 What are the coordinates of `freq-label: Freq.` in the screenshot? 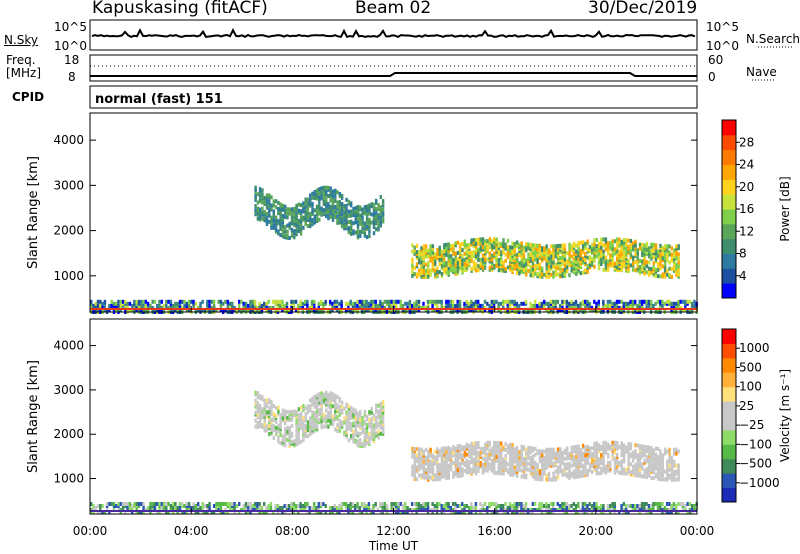 It's located at (21, 60).